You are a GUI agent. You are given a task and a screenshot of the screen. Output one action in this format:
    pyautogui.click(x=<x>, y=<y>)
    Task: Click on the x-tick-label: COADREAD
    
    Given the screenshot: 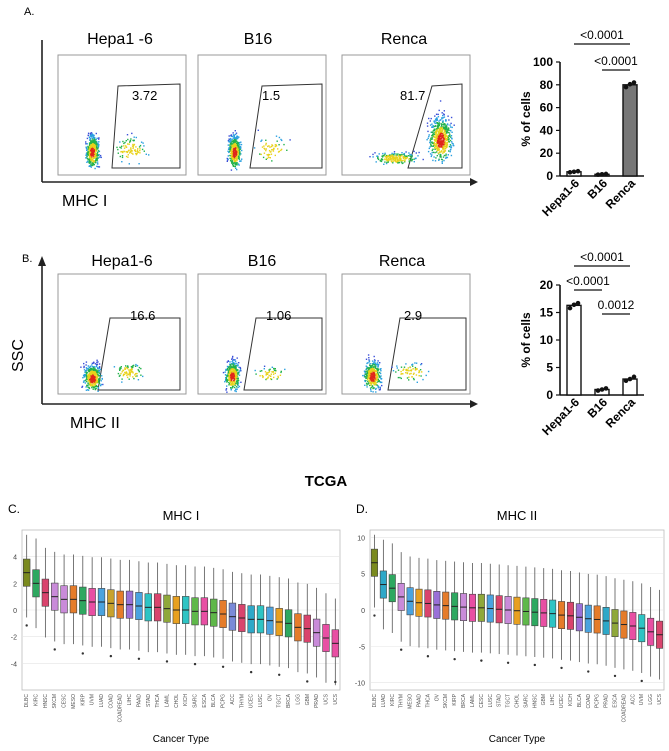 What is the action you would take?
    pyautogui.click(x=121, y=708)
    